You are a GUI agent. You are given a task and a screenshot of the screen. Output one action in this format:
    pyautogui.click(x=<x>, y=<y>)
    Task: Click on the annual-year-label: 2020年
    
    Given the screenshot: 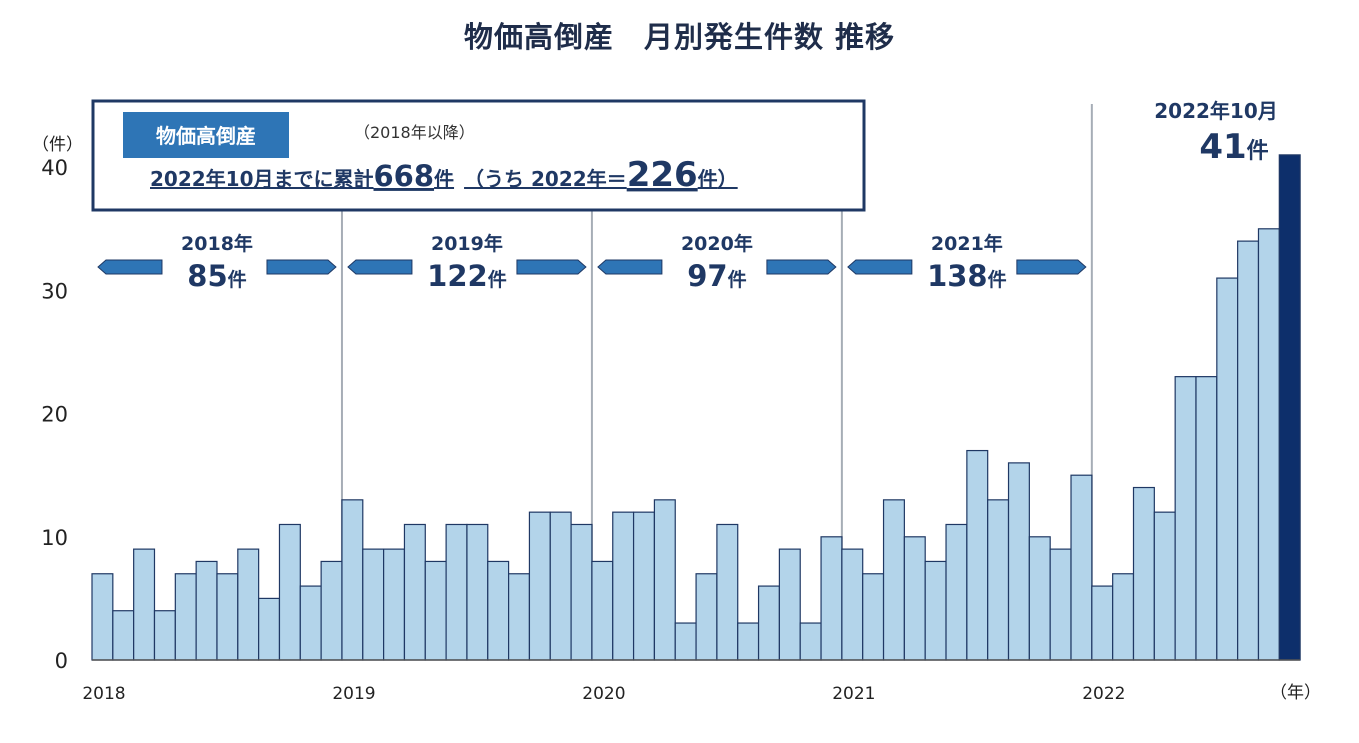 What is the action you would take?
    pyautogui.click(x=717, y=243)
    